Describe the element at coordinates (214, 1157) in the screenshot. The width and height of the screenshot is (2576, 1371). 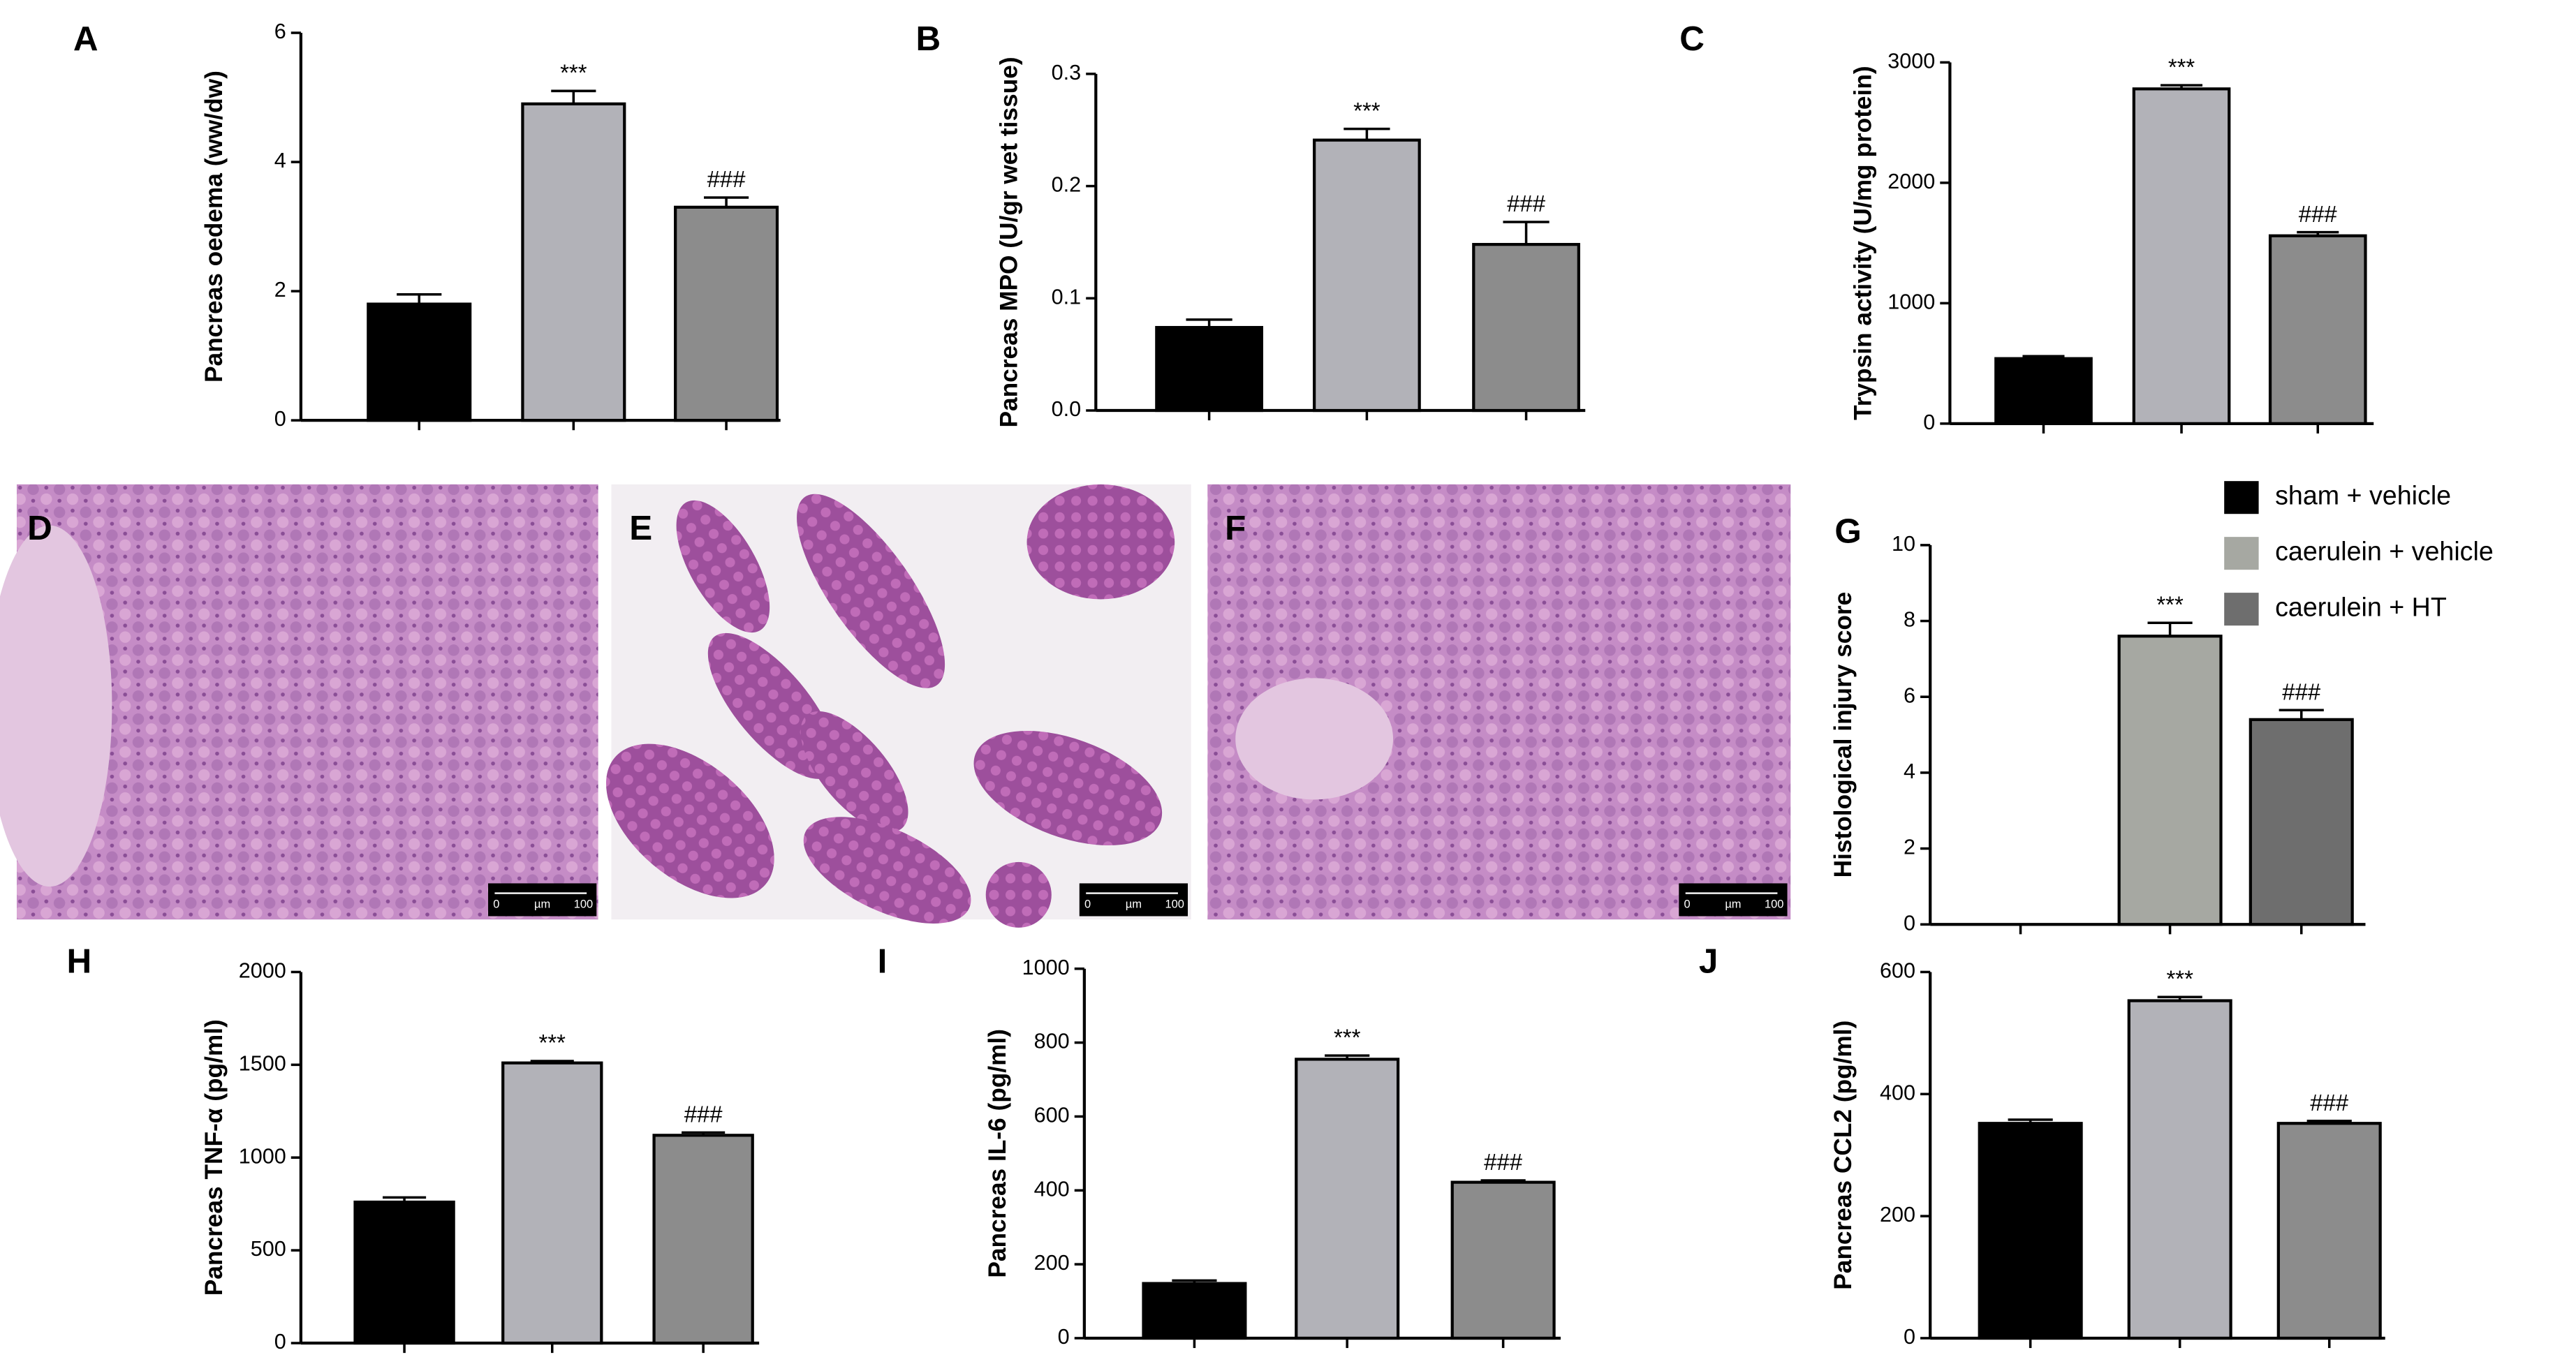
I see `y-axis-label: Pancreas TNF-α (pg/ml)` at that location.